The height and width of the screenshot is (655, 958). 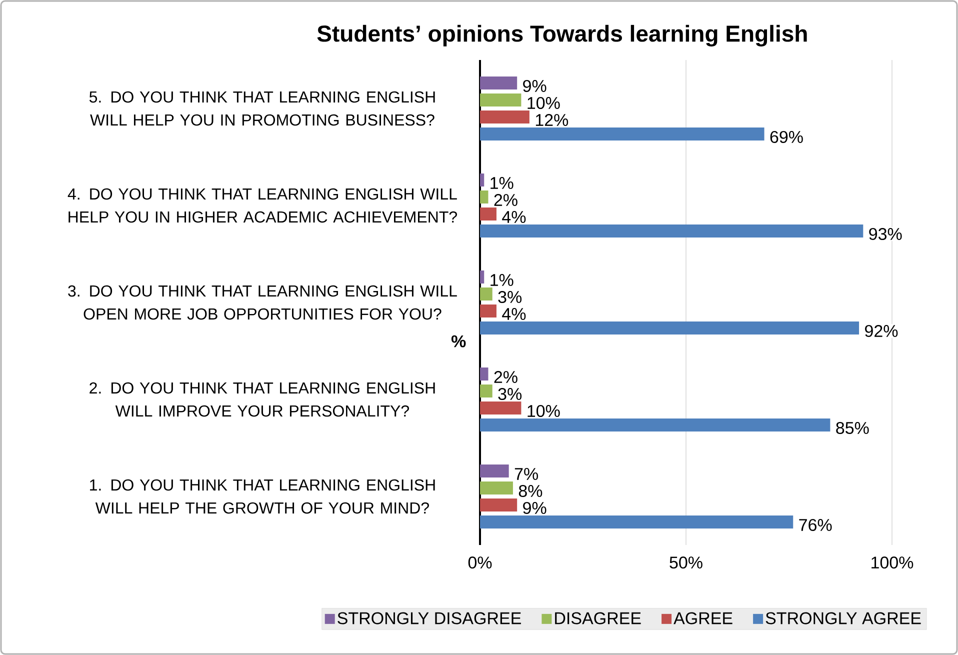 I want to click on legend-label: DISAGREE, so click(x=598, y=618).